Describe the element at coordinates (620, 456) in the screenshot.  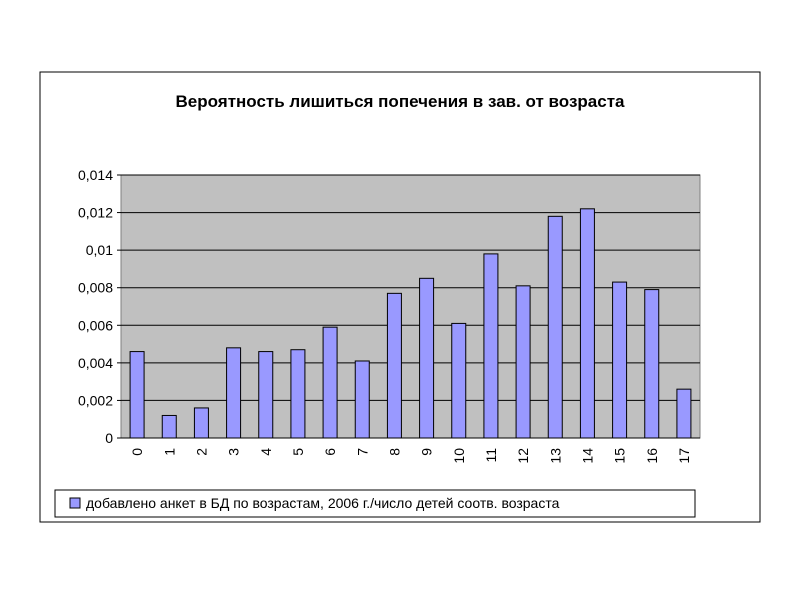
I see `x-tick-label: 15` at that location.